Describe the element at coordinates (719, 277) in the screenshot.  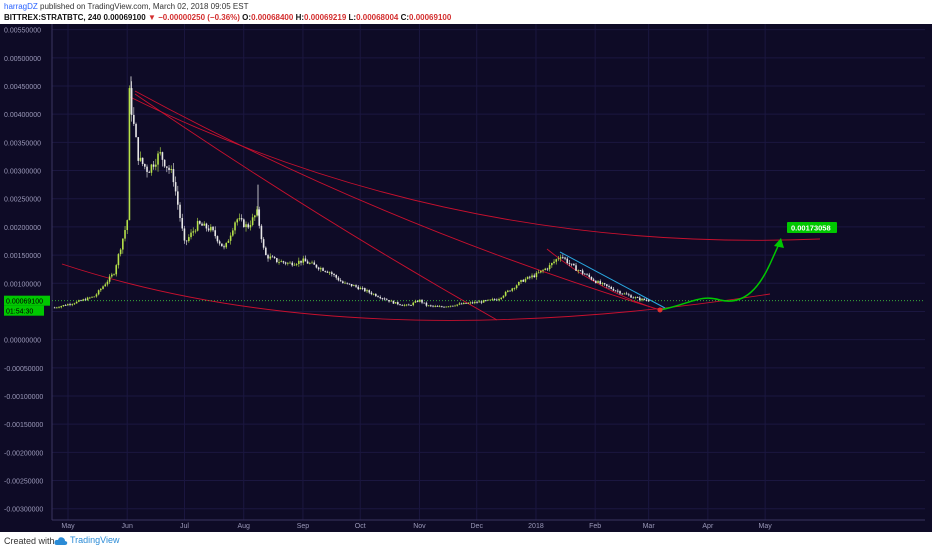
I see `projection-curve` at that location.